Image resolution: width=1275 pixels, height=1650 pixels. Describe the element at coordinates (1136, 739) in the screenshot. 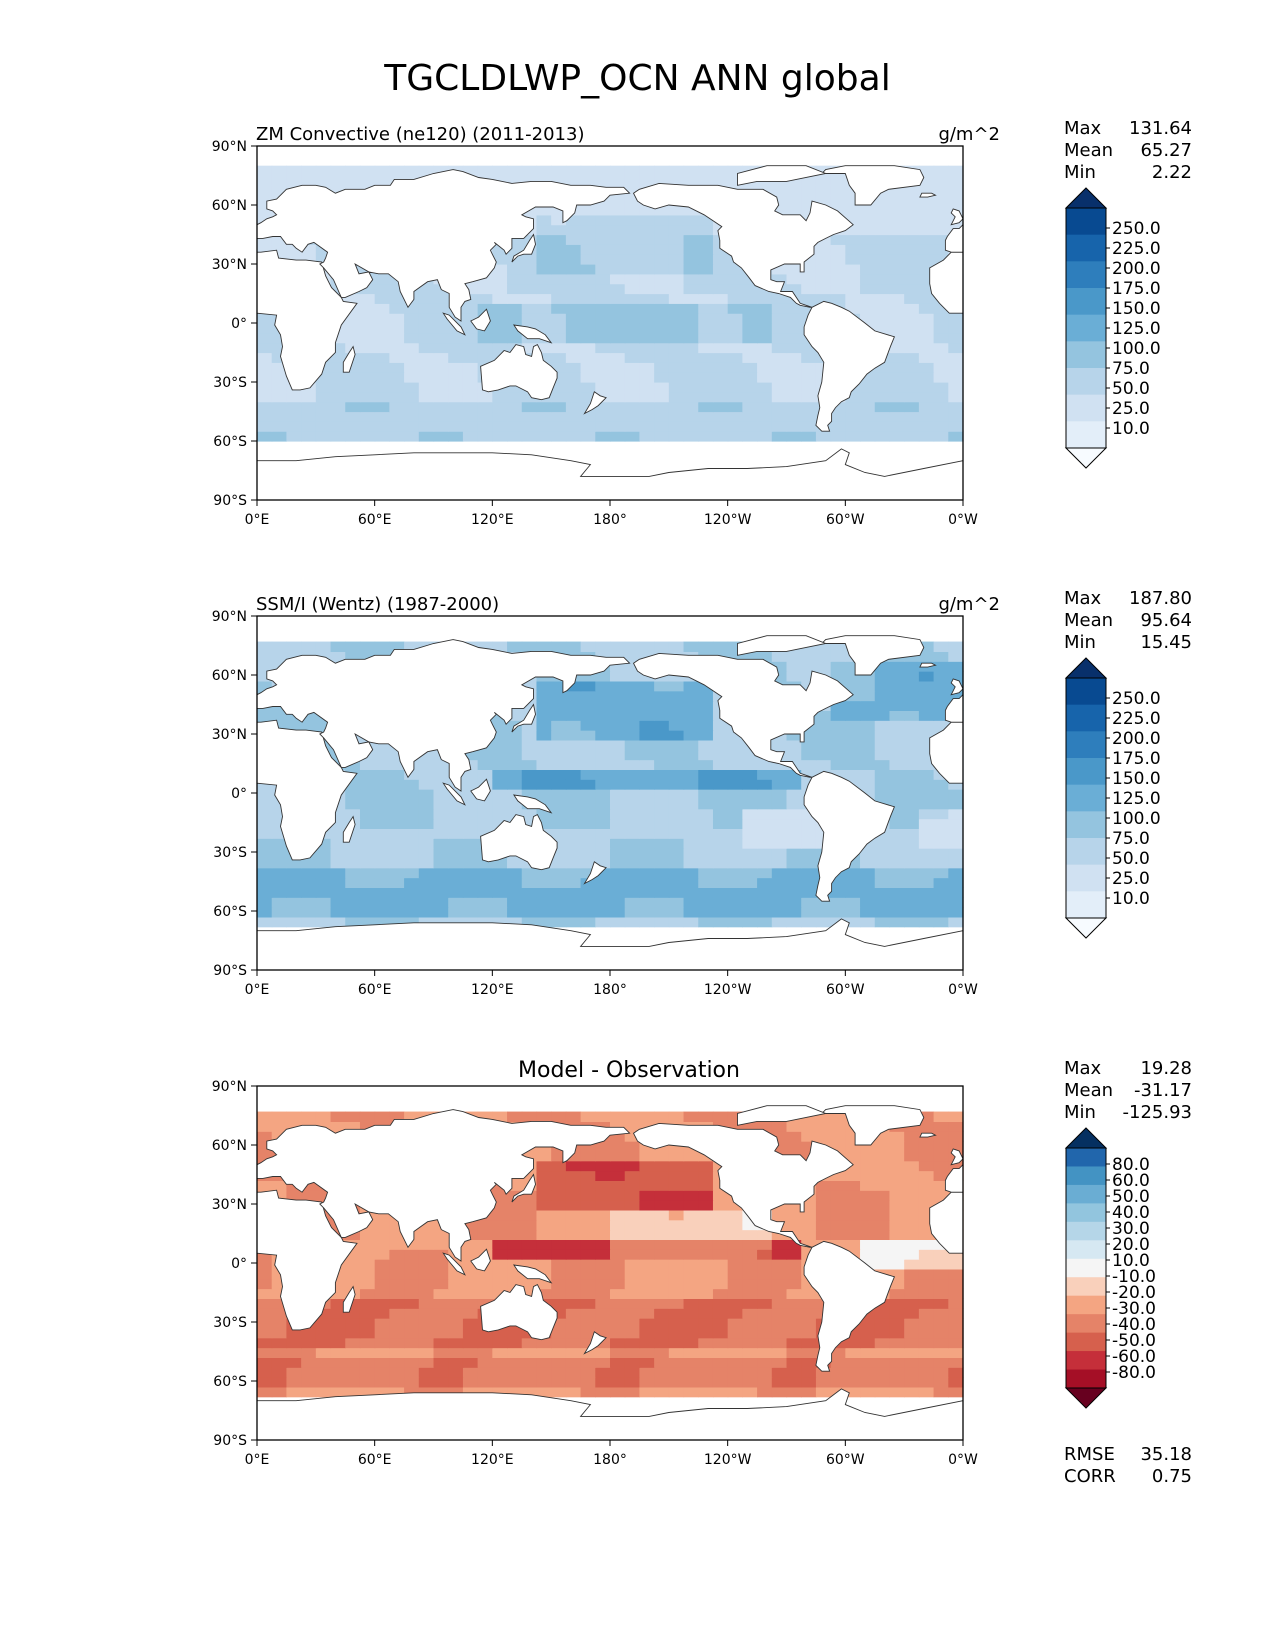

I see `colorbar-label: 200.0` at that location.